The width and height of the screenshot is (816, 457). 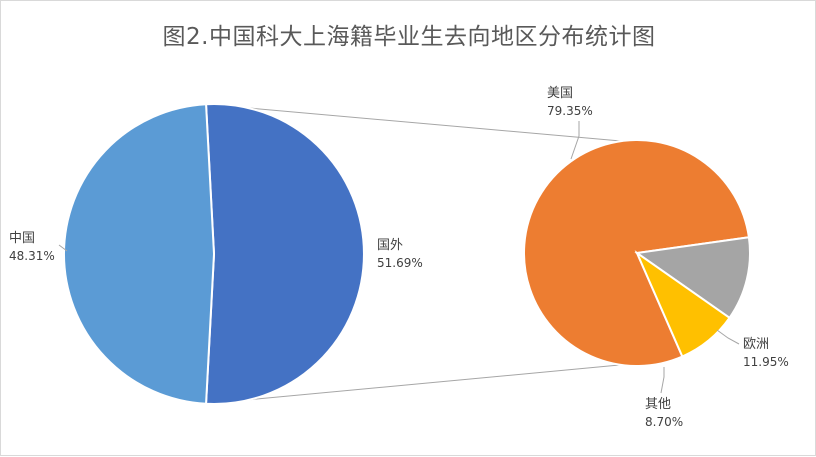 What do you see at coordinates (570, 111) in the screenshot?
I see `label-secondary-slice-0-percent: 79.35%` at bounding box center [570, 111].